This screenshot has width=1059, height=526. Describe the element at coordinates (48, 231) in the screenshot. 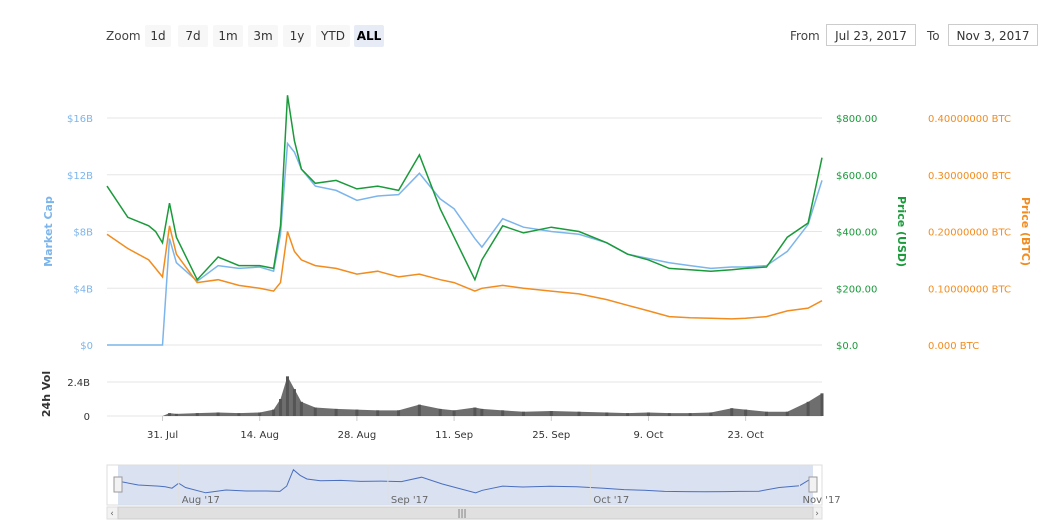

I see `market-cap-axis-title: Market Cap` at that location.